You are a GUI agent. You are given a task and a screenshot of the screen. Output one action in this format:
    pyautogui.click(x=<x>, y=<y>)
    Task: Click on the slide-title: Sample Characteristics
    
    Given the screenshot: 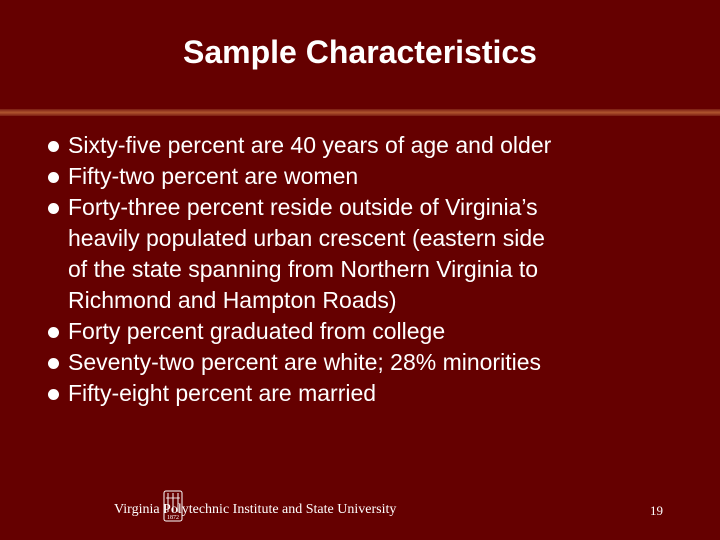 What is the action you would take?
    pyautogui.click(x=360, y=52)
    